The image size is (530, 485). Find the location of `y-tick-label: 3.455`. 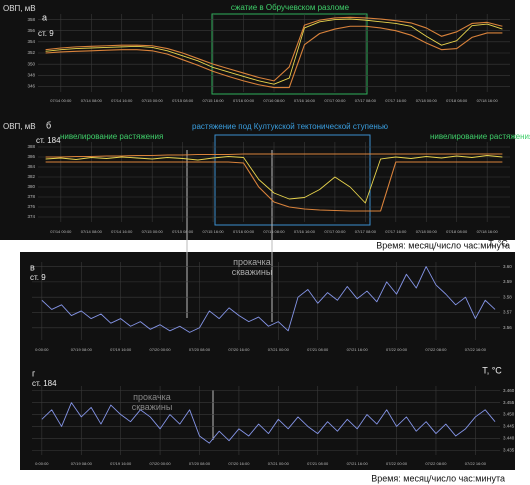

y-tick-label: 3.455 is located at coordinates (509, 402).